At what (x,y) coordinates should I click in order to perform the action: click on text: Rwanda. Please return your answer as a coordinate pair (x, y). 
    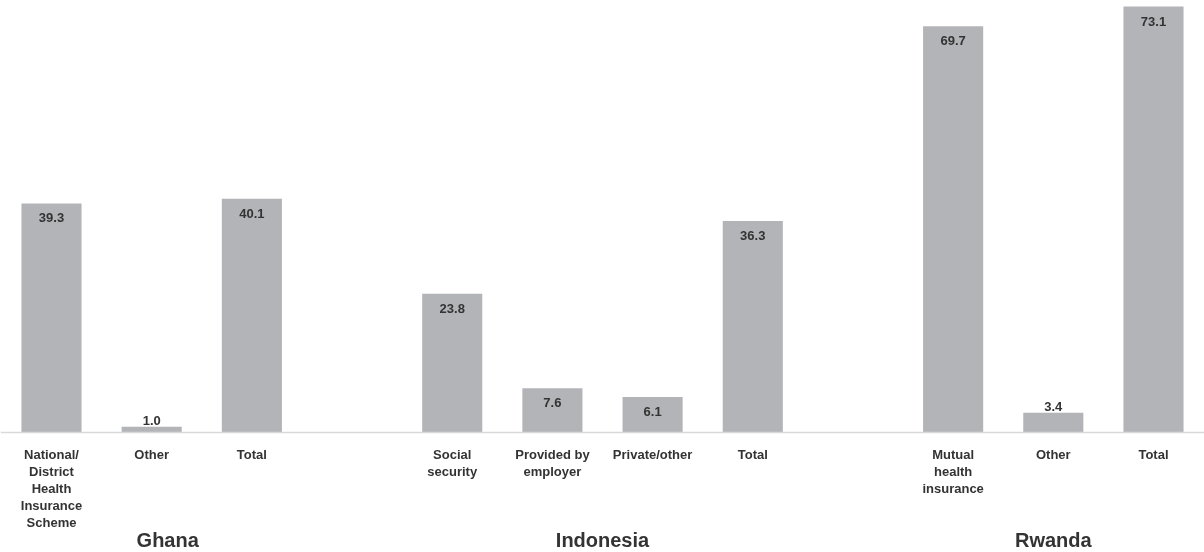
    Looking at the image, I should click on (1053, 539).